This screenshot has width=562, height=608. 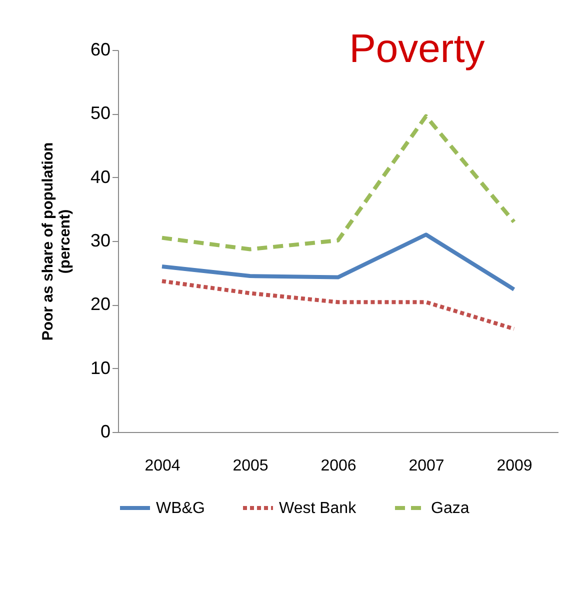 I want to click on y-tick-label: 0, so click(x=105, y=432).